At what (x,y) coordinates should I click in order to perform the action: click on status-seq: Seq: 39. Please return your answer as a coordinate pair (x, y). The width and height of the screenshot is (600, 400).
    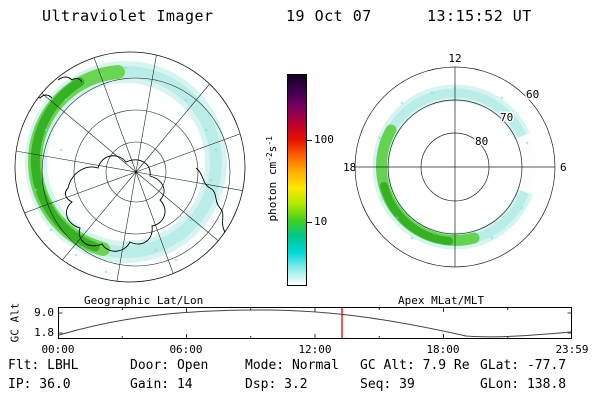
    Looking at the image, I should click on (387, 384).